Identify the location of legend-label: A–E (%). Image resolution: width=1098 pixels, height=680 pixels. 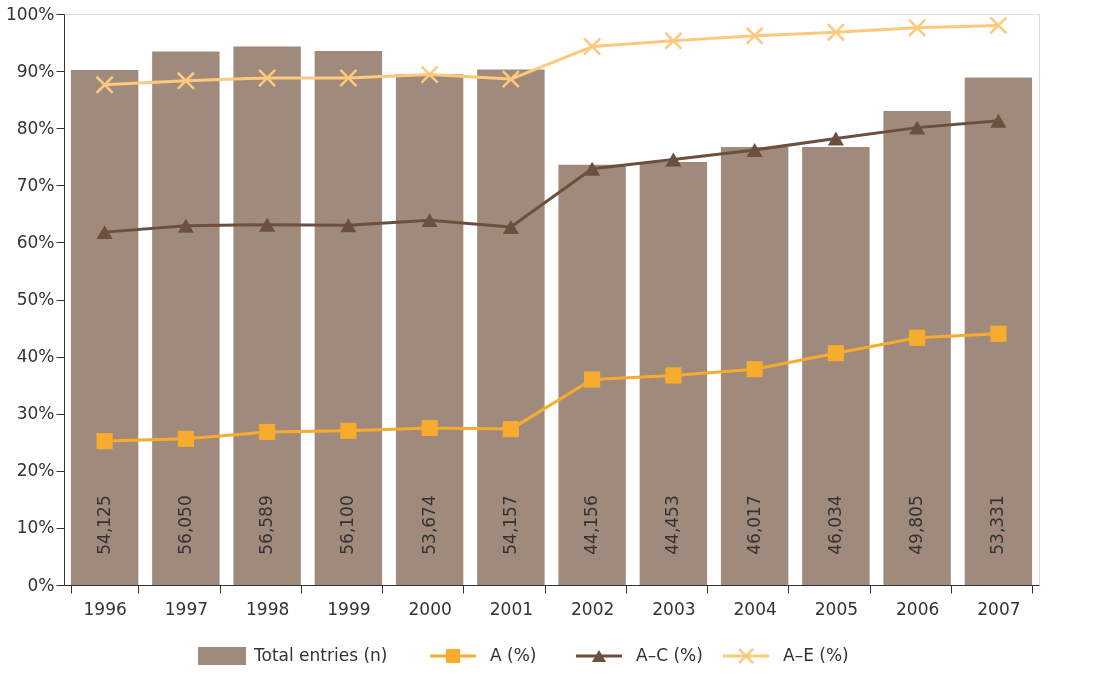
(816, 655).